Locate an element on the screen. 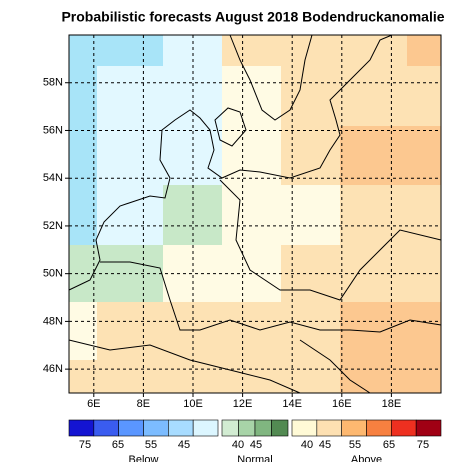  x-tick-label: 16E is located at coordinates (342, 404).